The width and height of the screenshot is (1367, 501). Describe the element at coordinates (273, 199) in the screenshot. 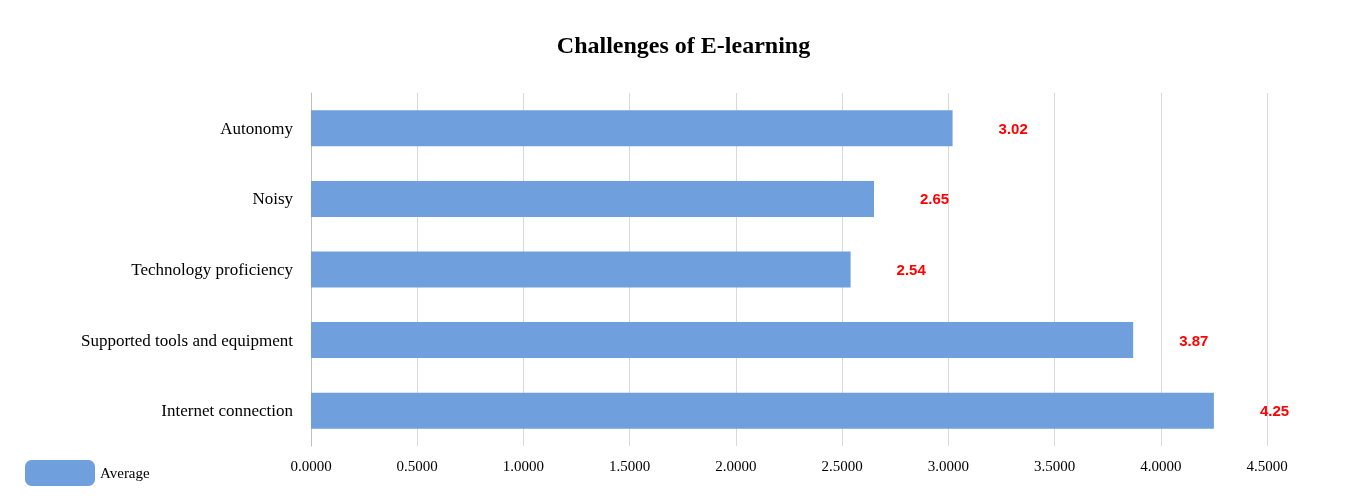

I see `y-tick-label: Noisy` at that location.